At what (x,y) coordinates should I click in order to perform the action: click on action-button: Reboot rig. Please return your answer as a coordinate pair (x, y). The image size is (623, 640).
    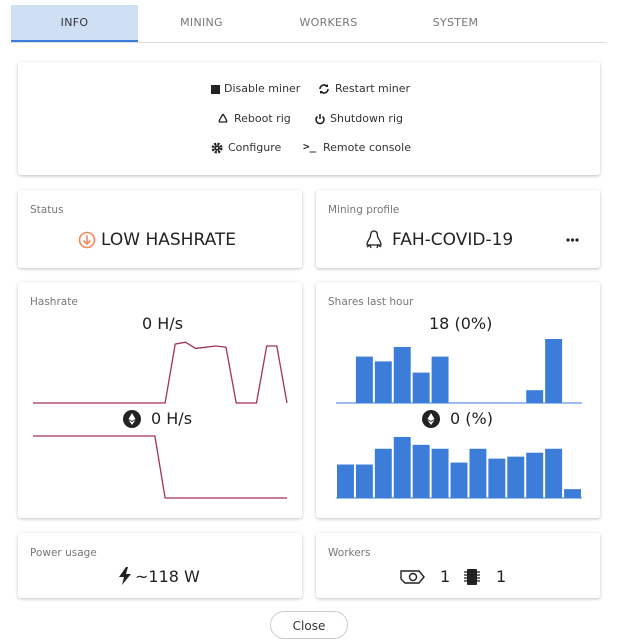
    Looking at the image, I should click on (262, 118).